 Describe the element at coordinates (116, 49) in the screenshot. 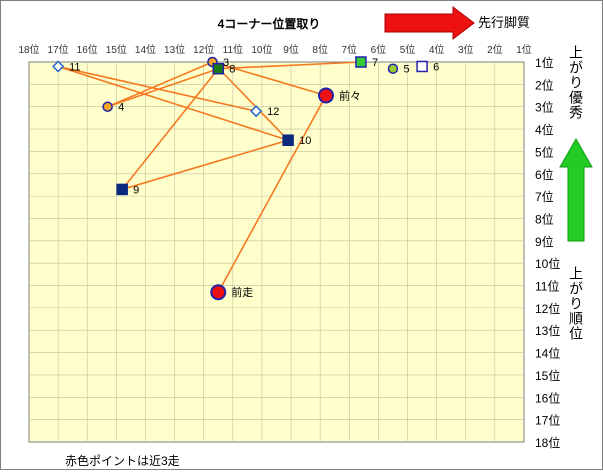

I see `x-tick-label: 15位` at that location.